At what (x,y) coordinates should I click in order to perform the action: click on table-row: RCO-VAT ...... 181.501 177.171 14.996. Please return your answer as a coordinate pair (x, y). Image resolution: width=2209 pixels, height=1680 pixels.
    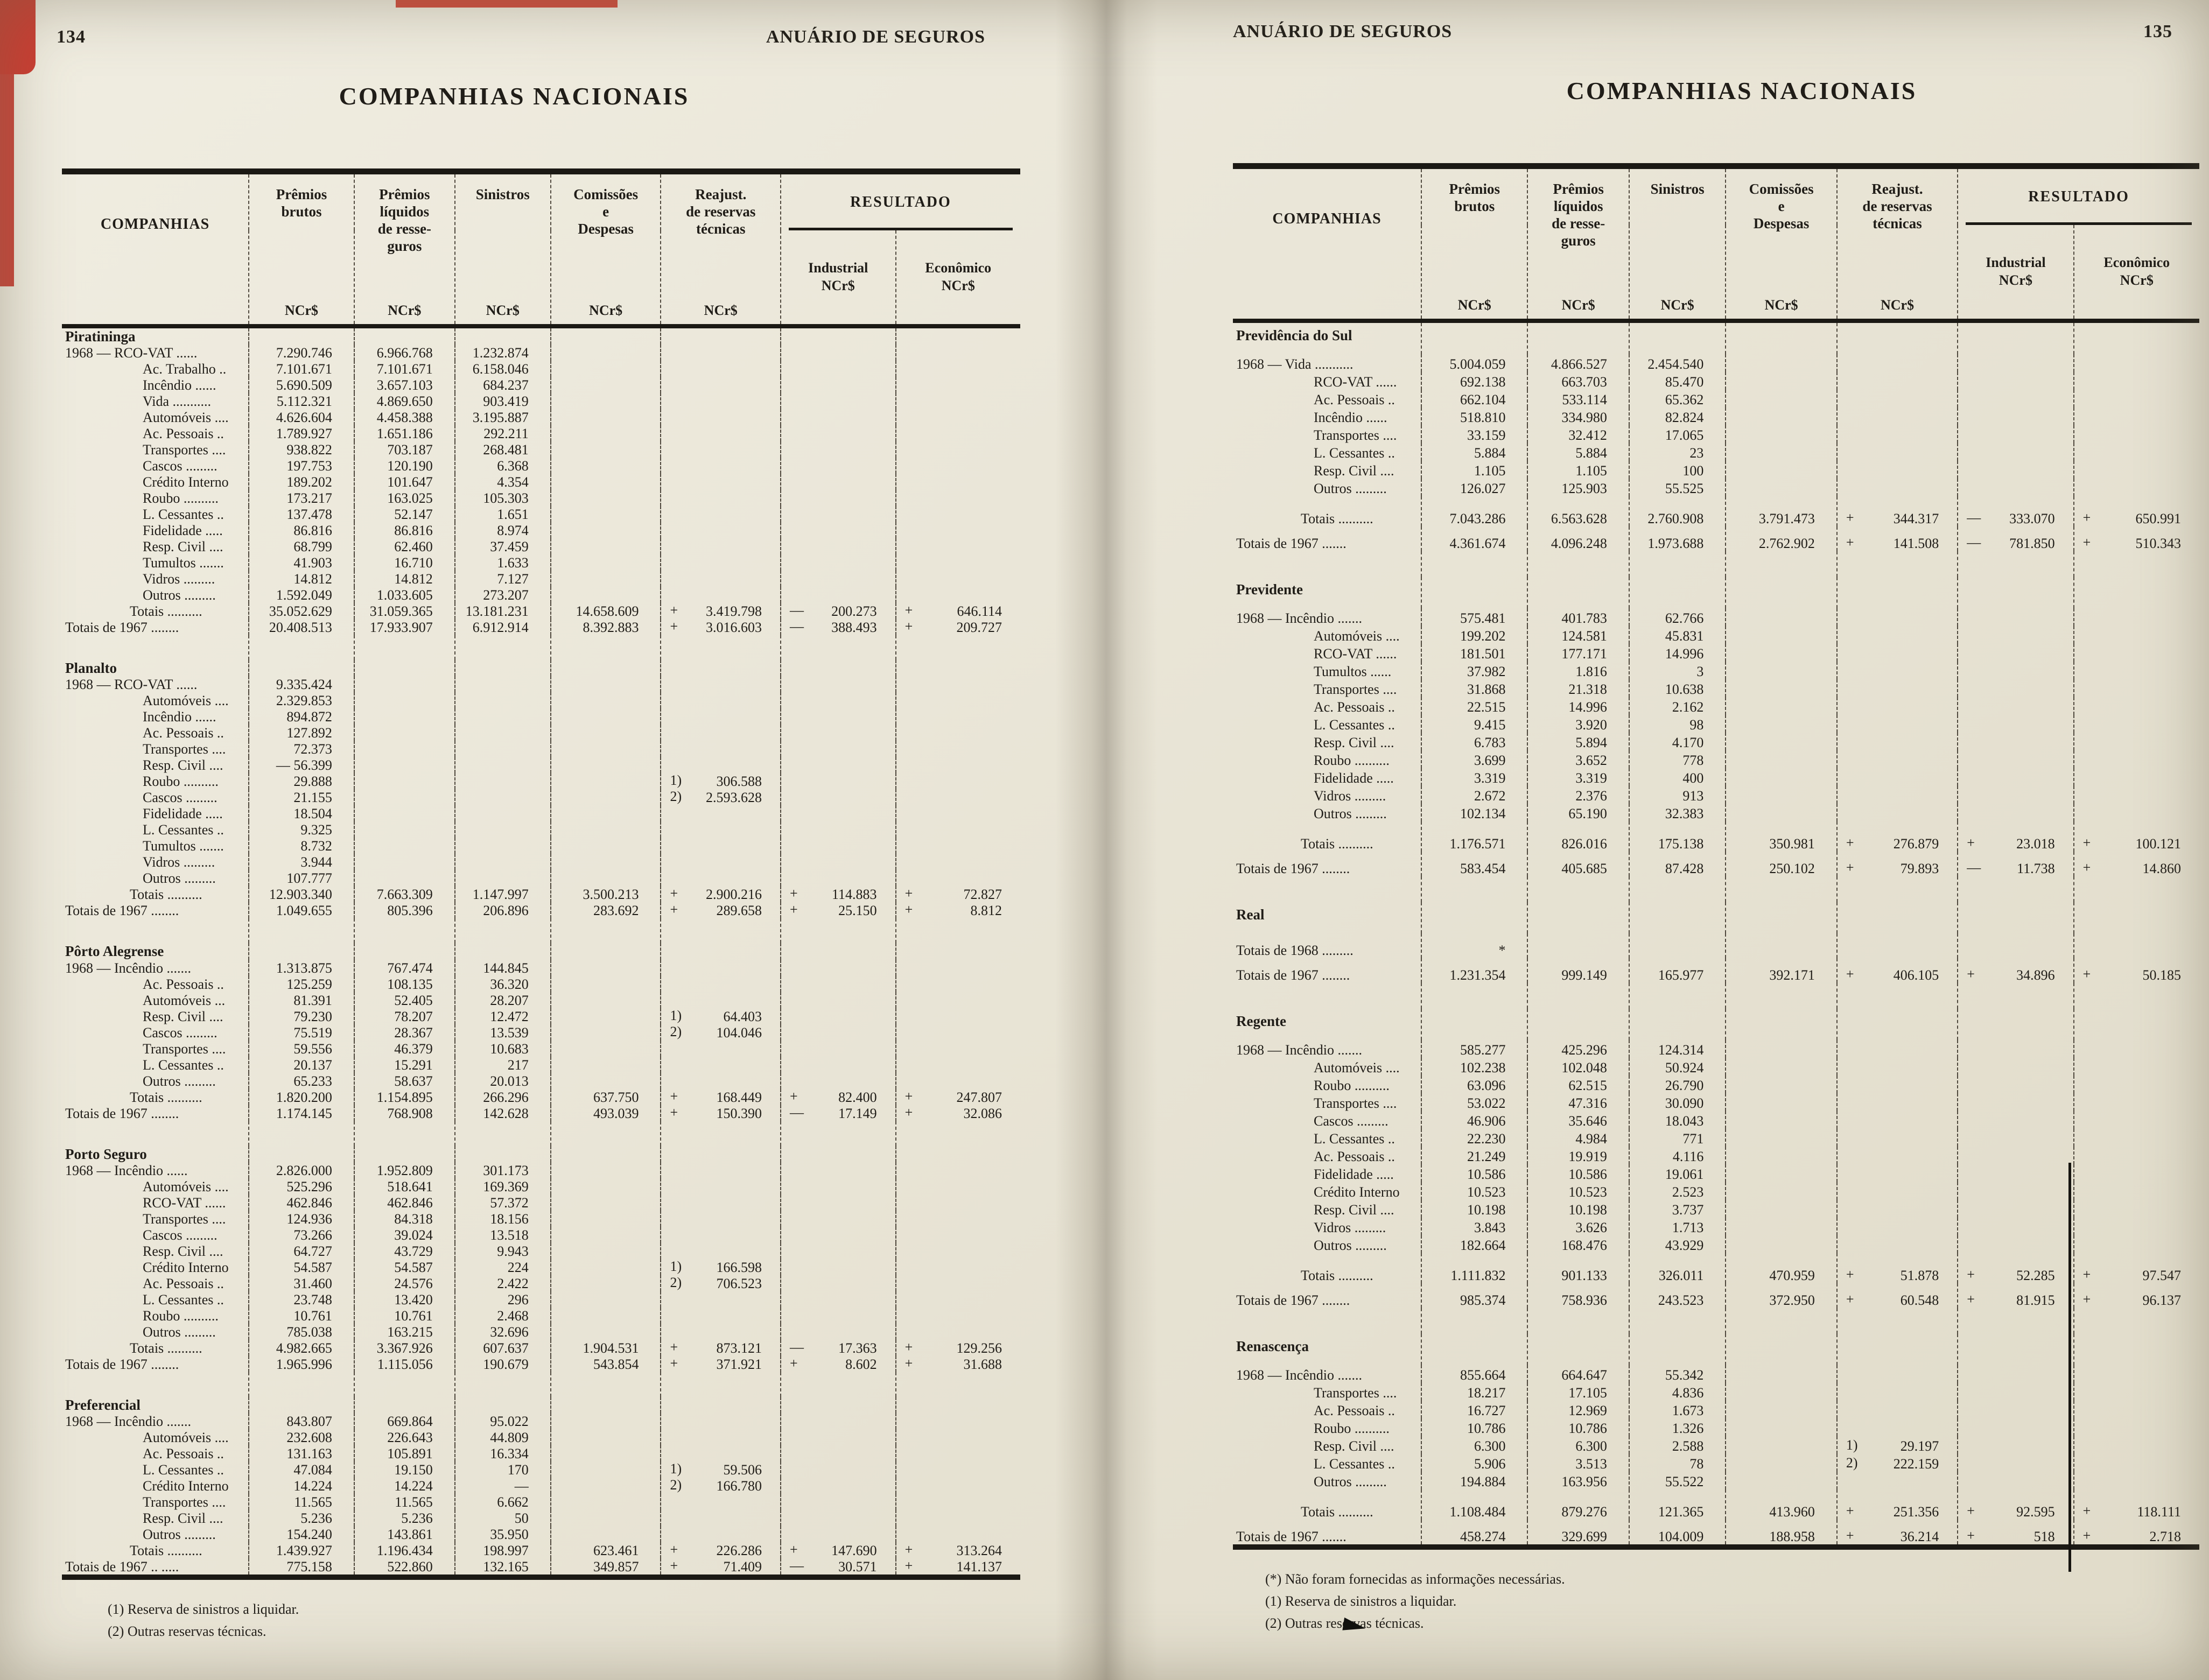
    Looking at the image, I should click on (1716, 653).